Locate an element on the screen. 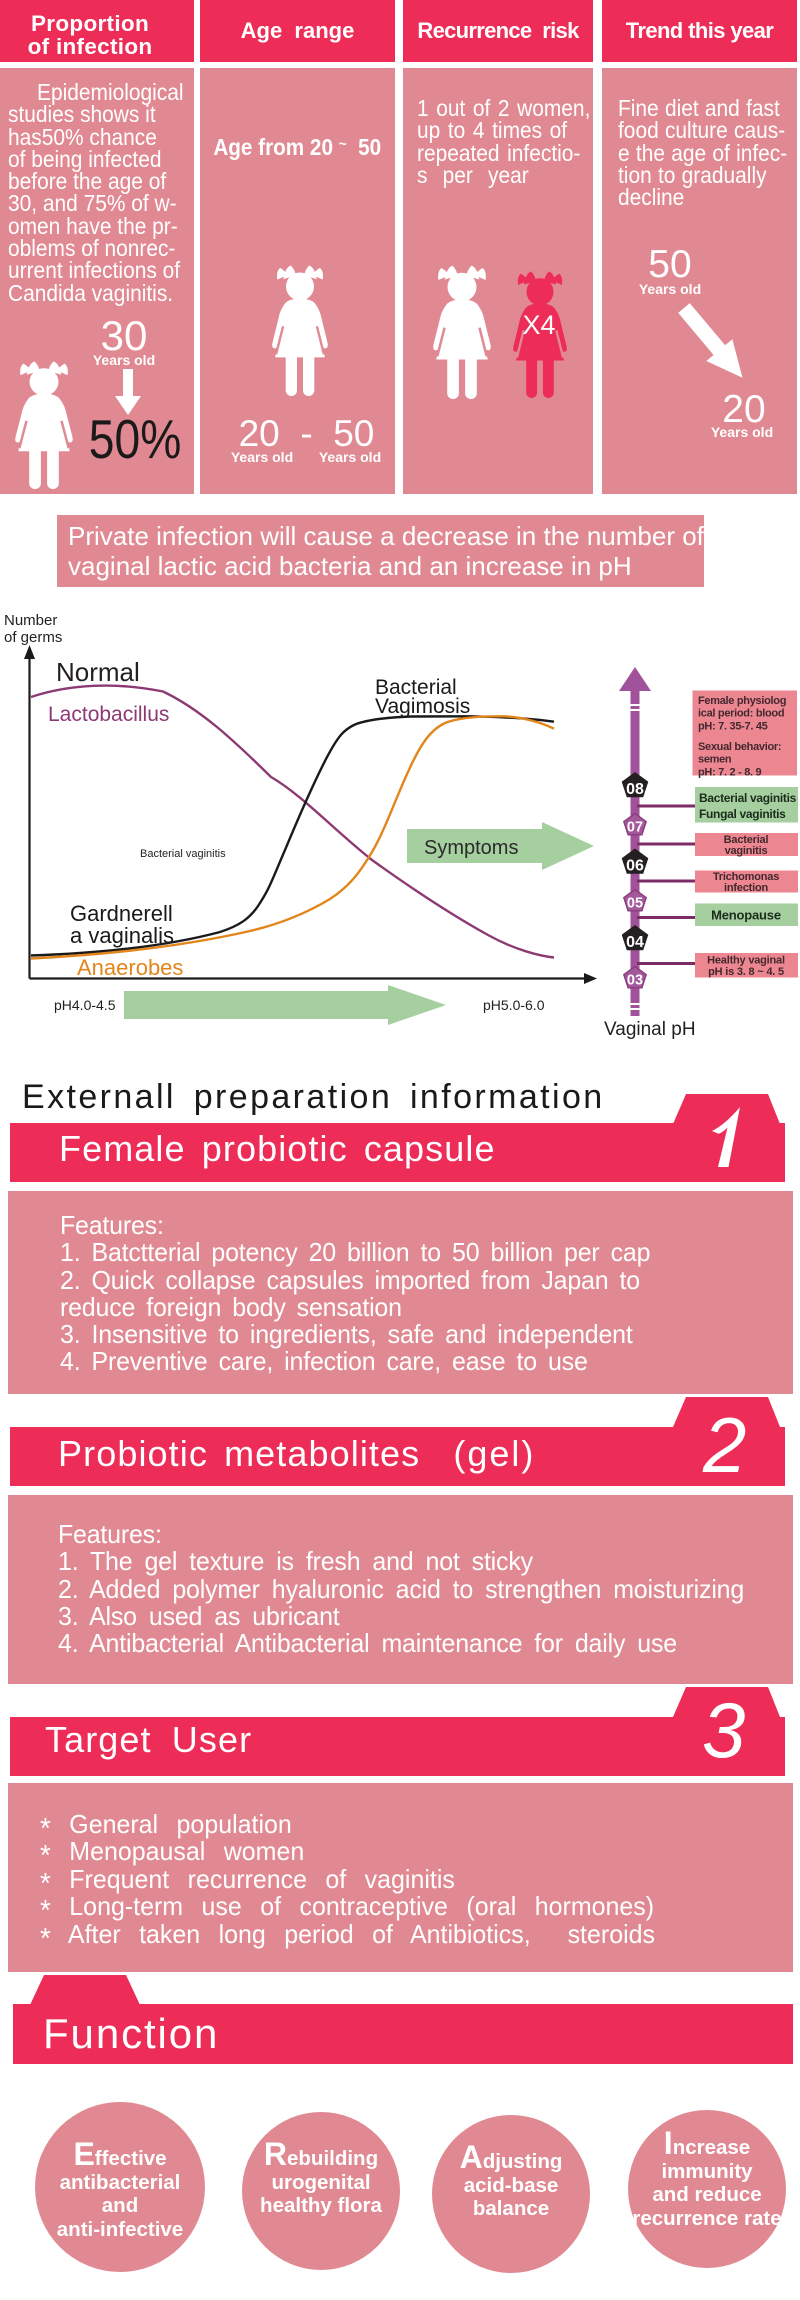  svg-text: semen is located at coordinates (715, 760).